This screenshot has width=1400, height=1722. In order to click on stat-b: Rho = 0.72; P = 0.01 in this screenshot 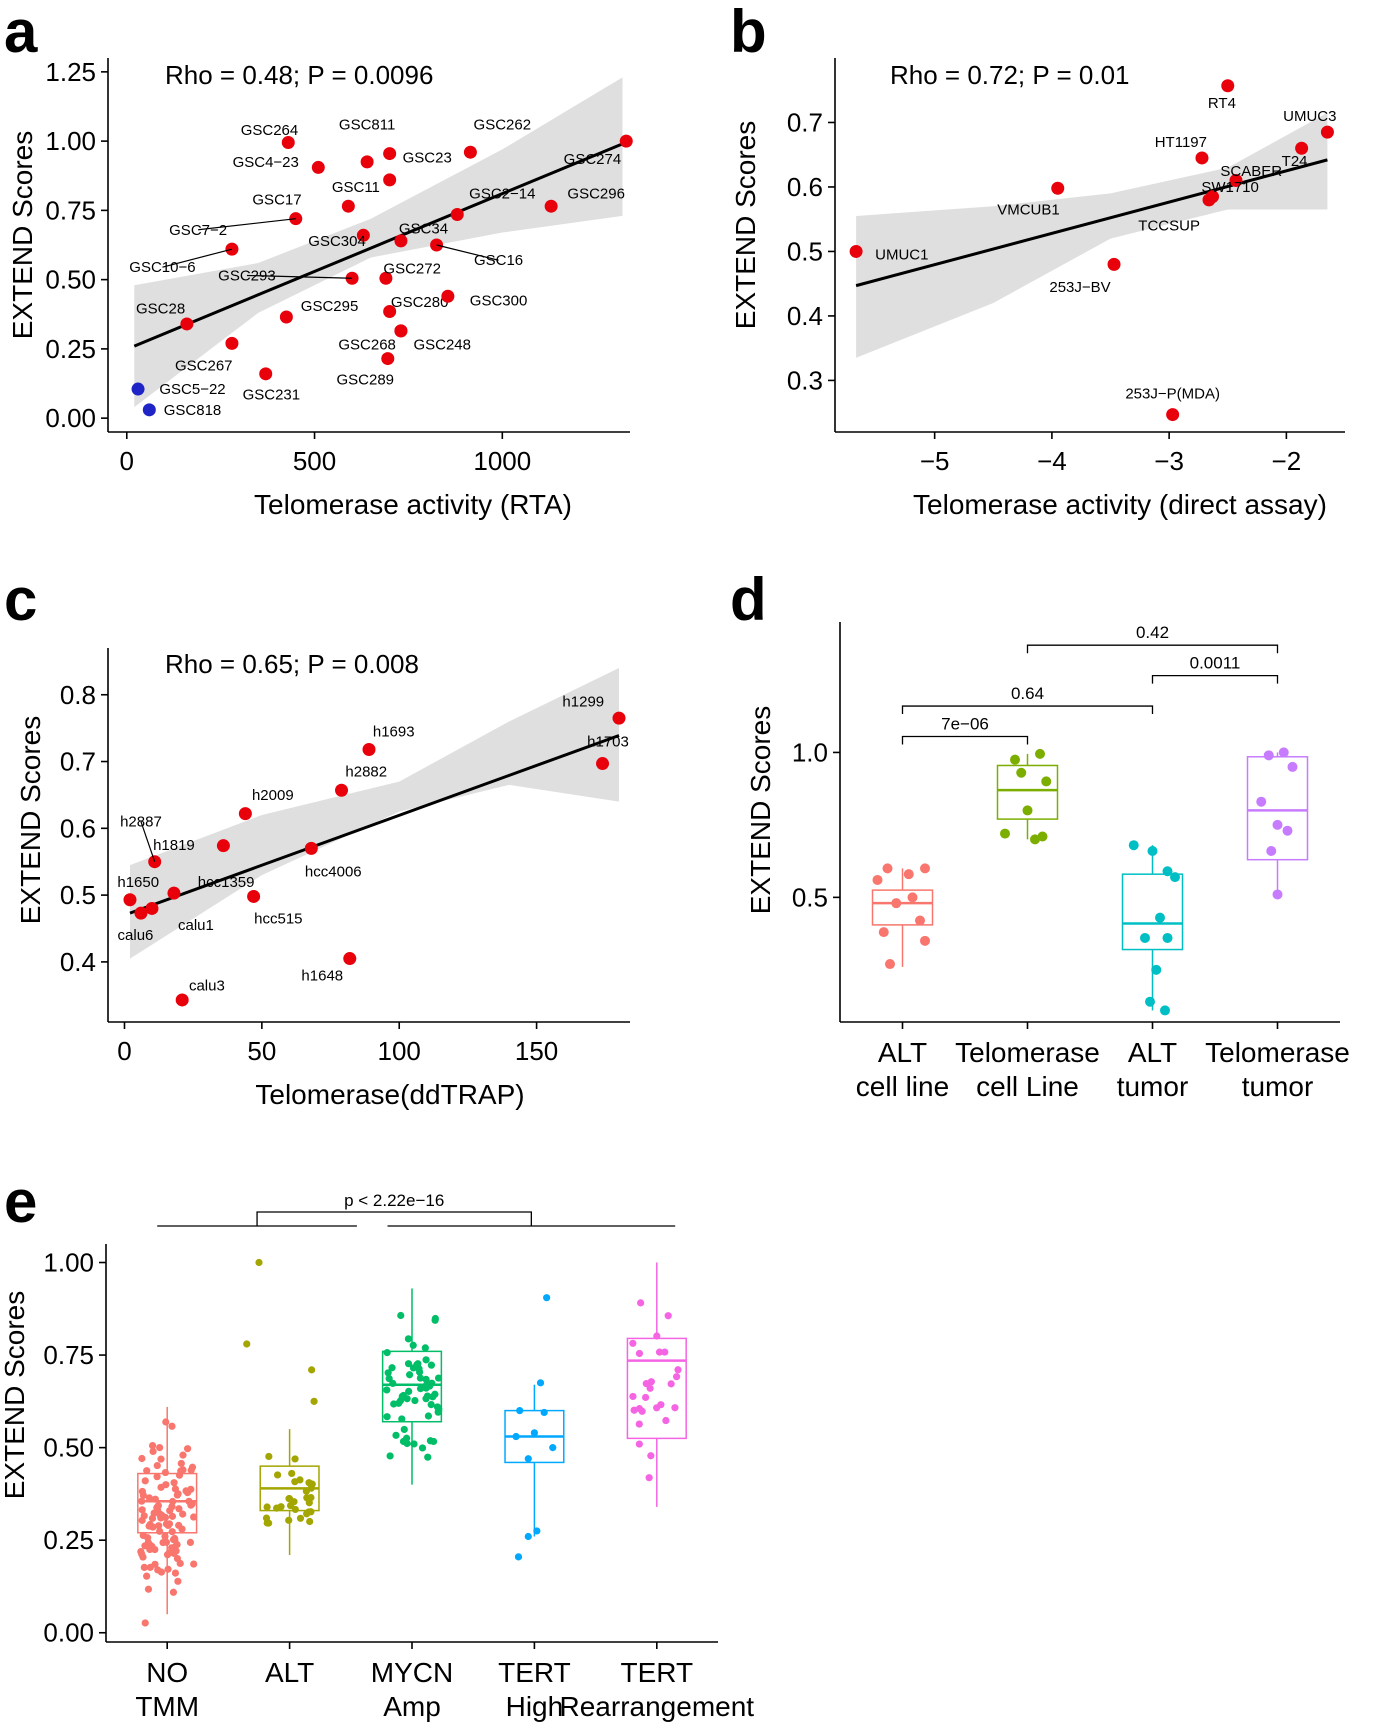, I will do `click(1009, 75)`.